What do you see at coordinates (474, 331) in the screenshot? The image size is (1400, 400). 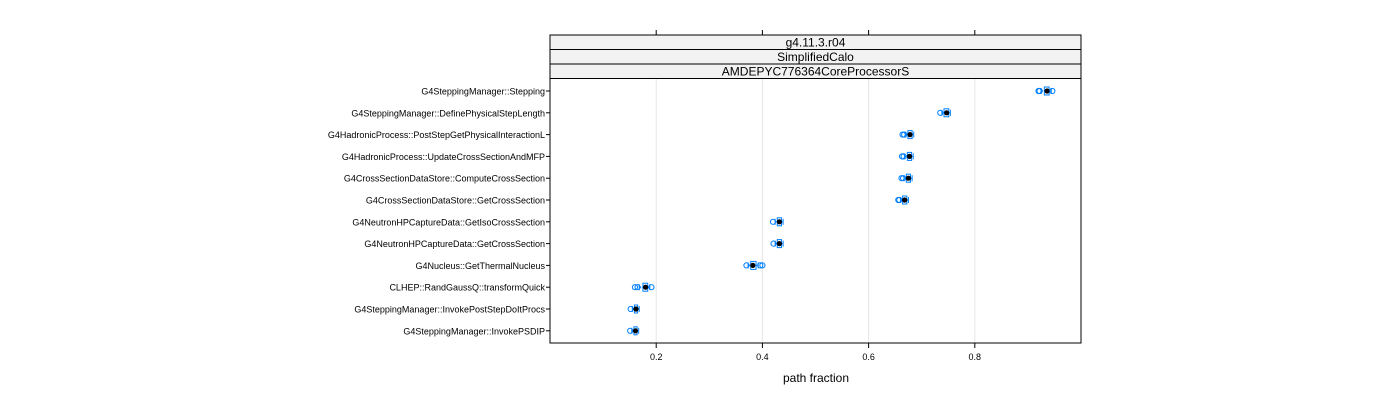 I see `category-label: G4SteppingManager::InvokePSDIP` at bounding box center [474, 331].